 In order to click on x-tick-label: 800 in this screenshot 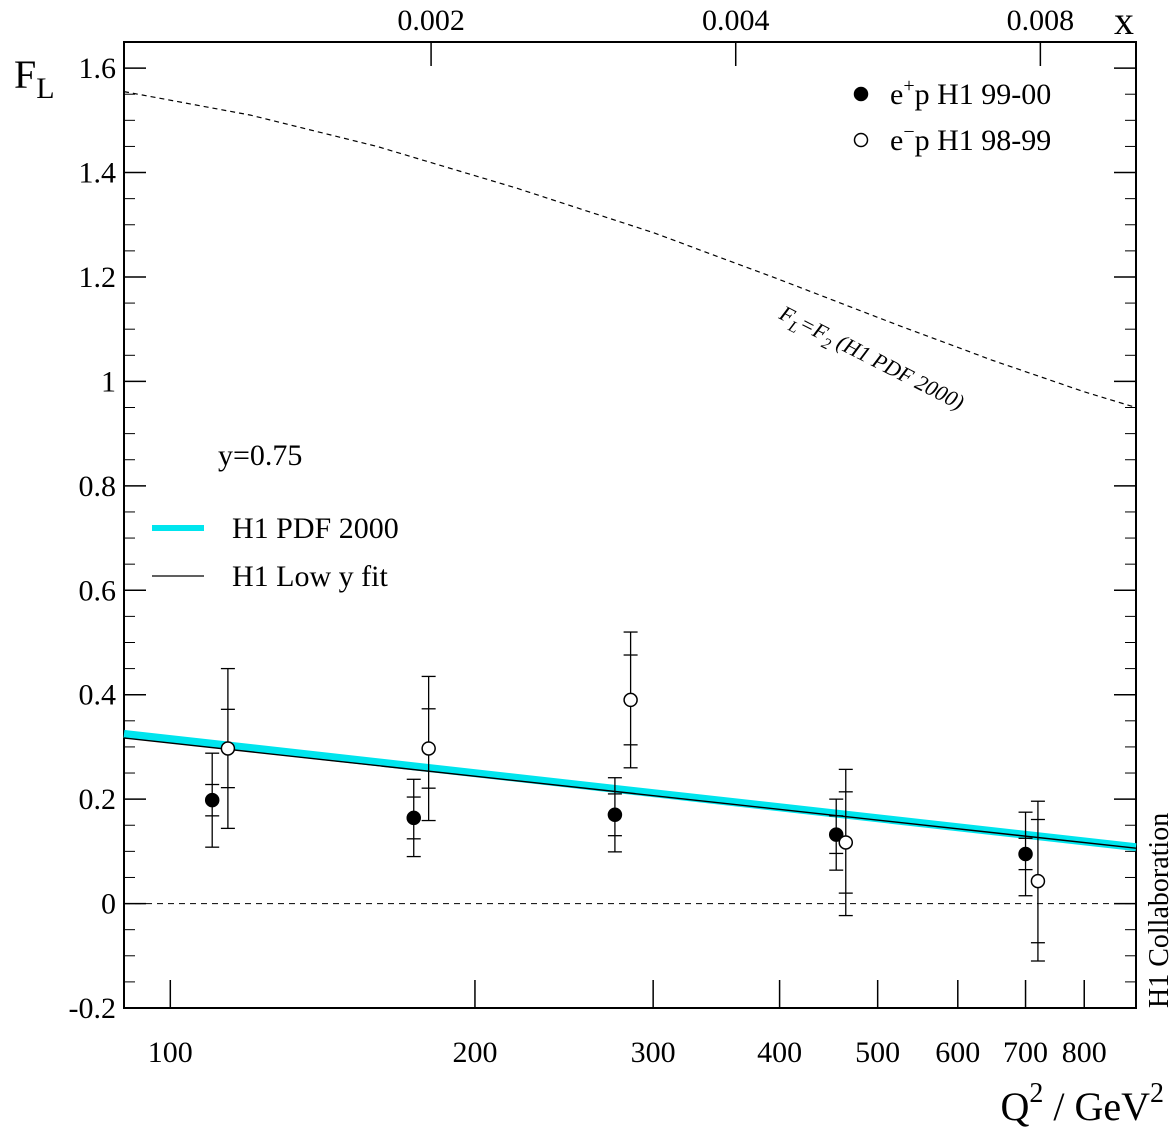, I will do `click(1084, 1052)`.